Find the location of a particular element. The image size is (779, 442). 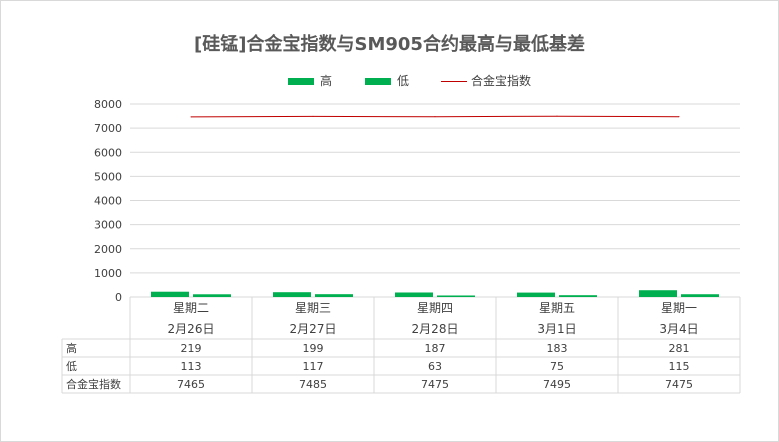

table-cell-value: 183 is located at coordinates (557, 348).